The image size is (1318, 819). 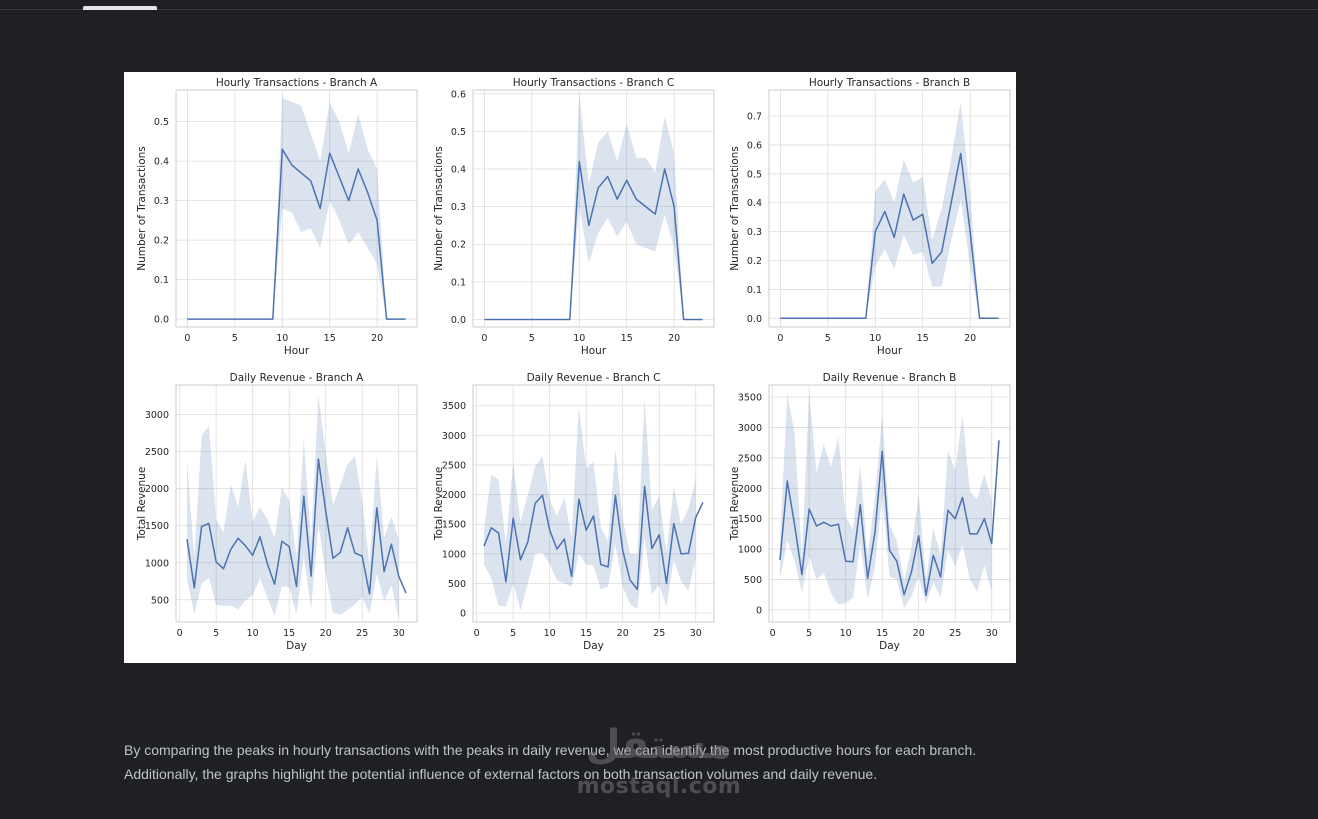 I want to click on confidence-band, so click(x=889, y=210).